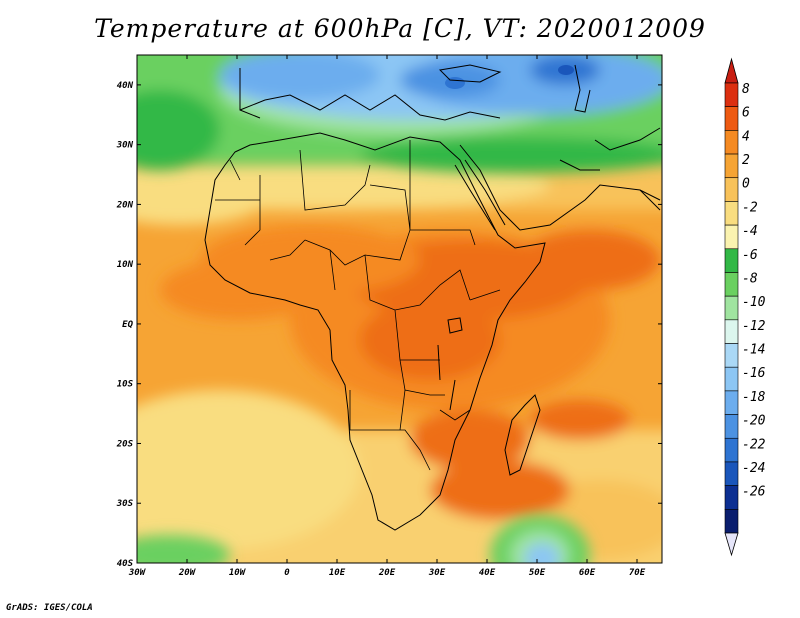 The height and width of the screenshot is (618, 800). What do you see at coordinates (754, 492) in the screenshot?
I see `colorbar-level-label: -26` at bounding box center [754, 492].